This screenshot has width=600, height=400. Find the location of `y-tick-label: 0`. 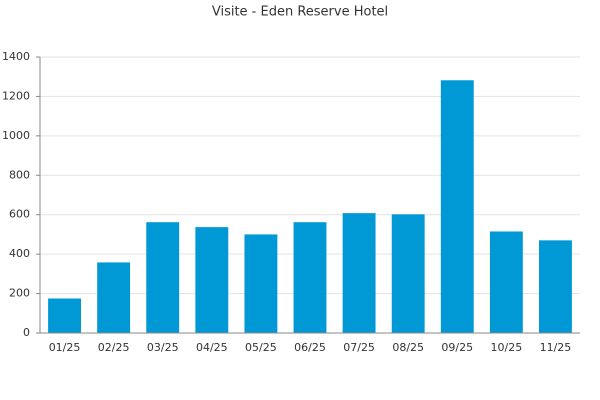

y-tick-label: 0 is located at coordinates (26, 332).